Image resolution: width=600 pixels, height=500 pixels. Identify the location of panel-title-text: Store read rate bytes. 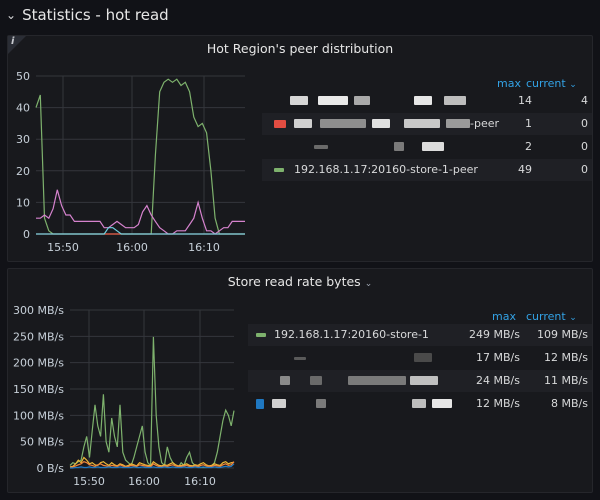
(294, 281).